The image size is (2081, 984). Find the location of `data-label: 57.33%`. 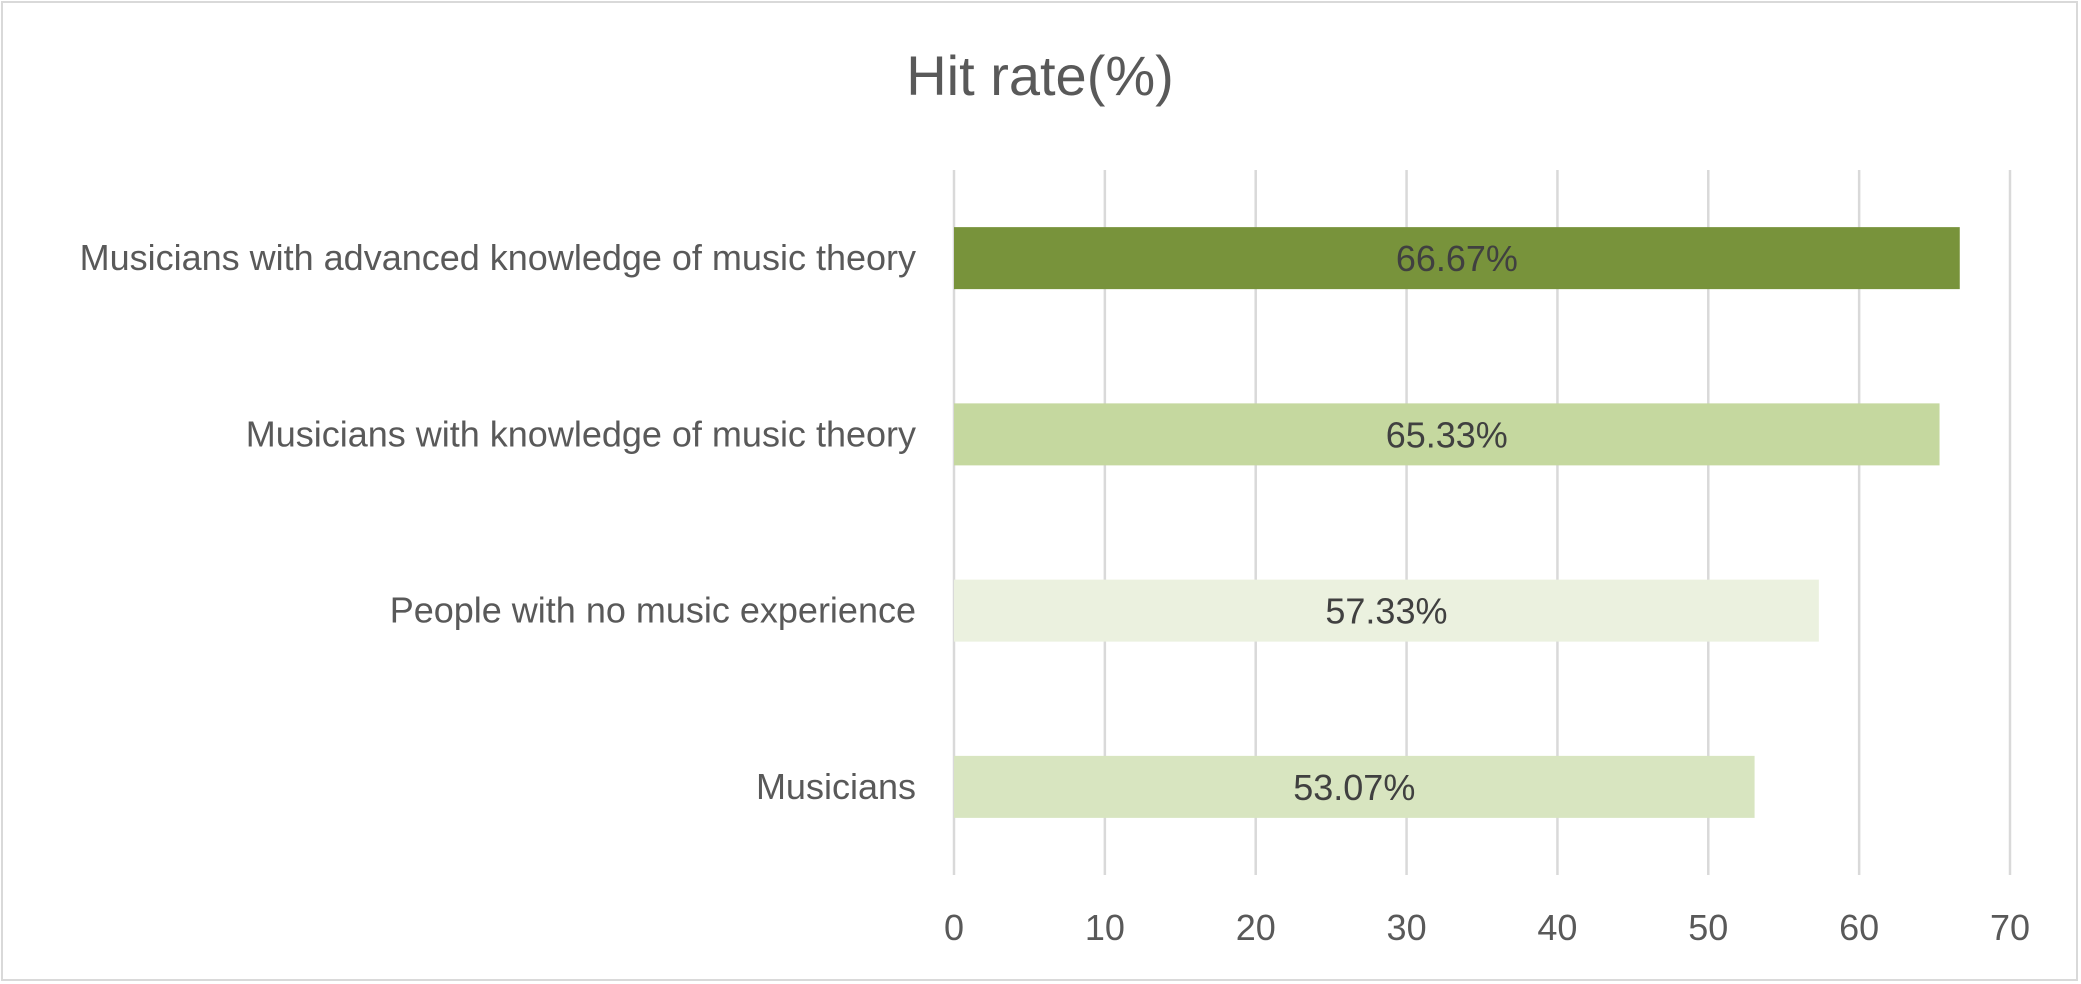

data-label: 57.33% is located at coordinates (1386, 611).